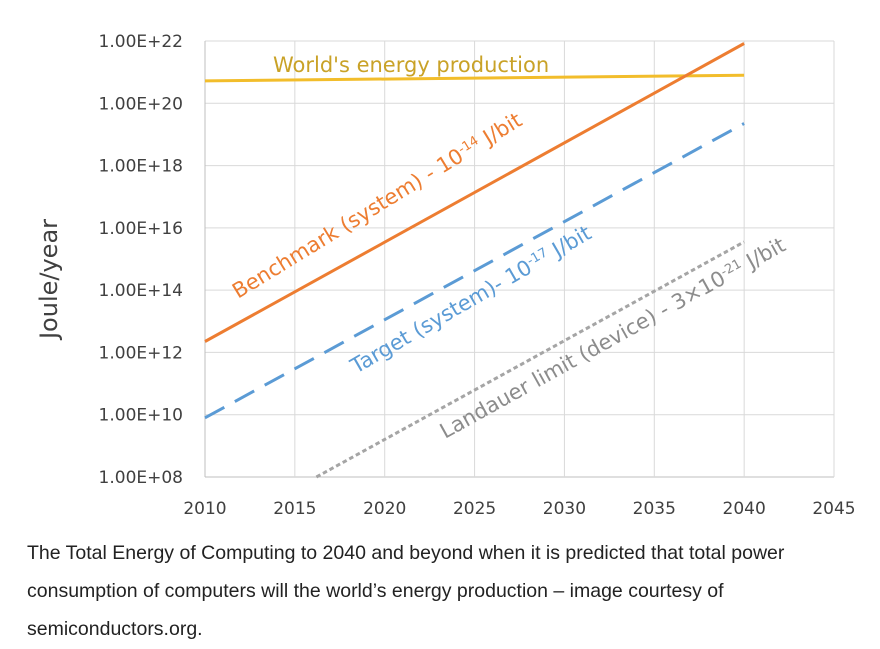 The image size is (880, 649). What do you see at coordinates (654, 509) in the screenshot?
I see `x-tick-label: 2035` at bounding box center [654, 509].